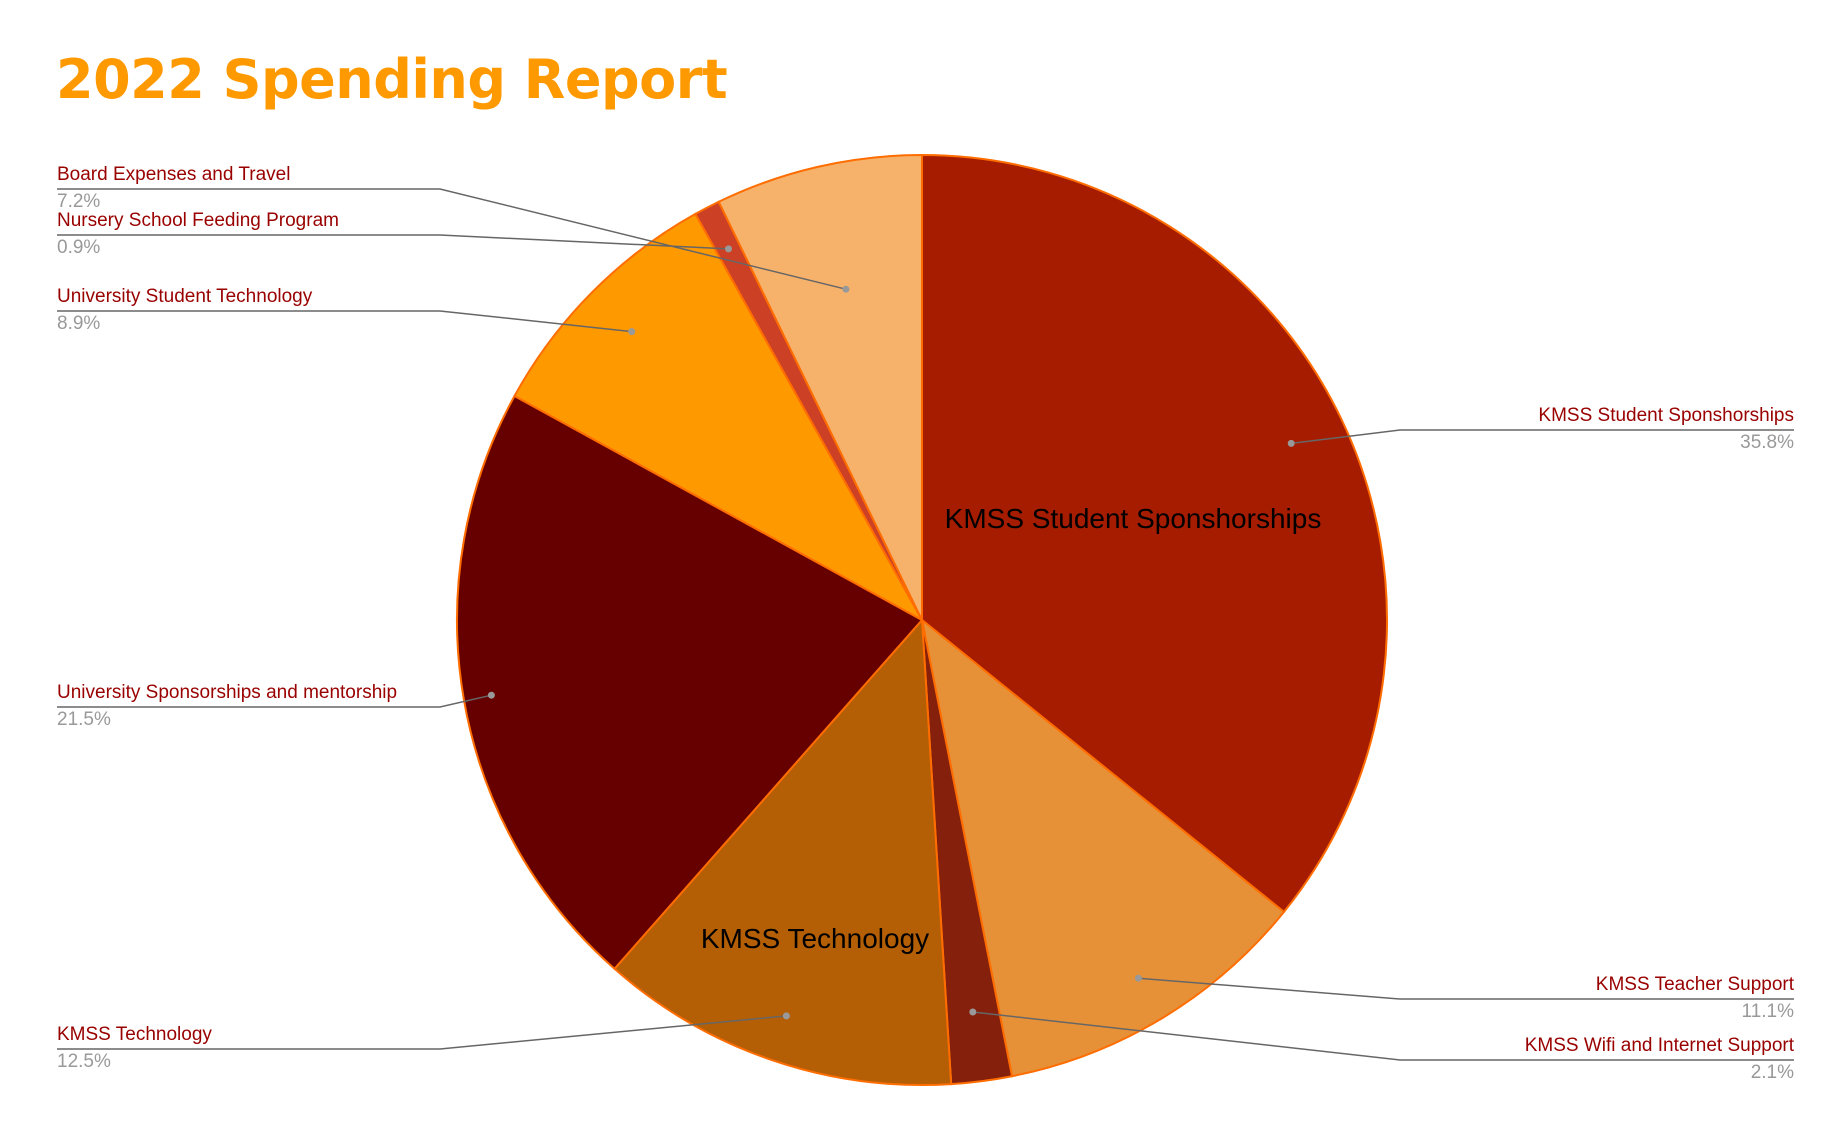 The width and height of the screenshot is (1830, 1132). What do you see at coordinates (227, 692) in the screenshot?
I see `callout-name: University Sponsorships and mentorship` at bounding box center [227, 692].